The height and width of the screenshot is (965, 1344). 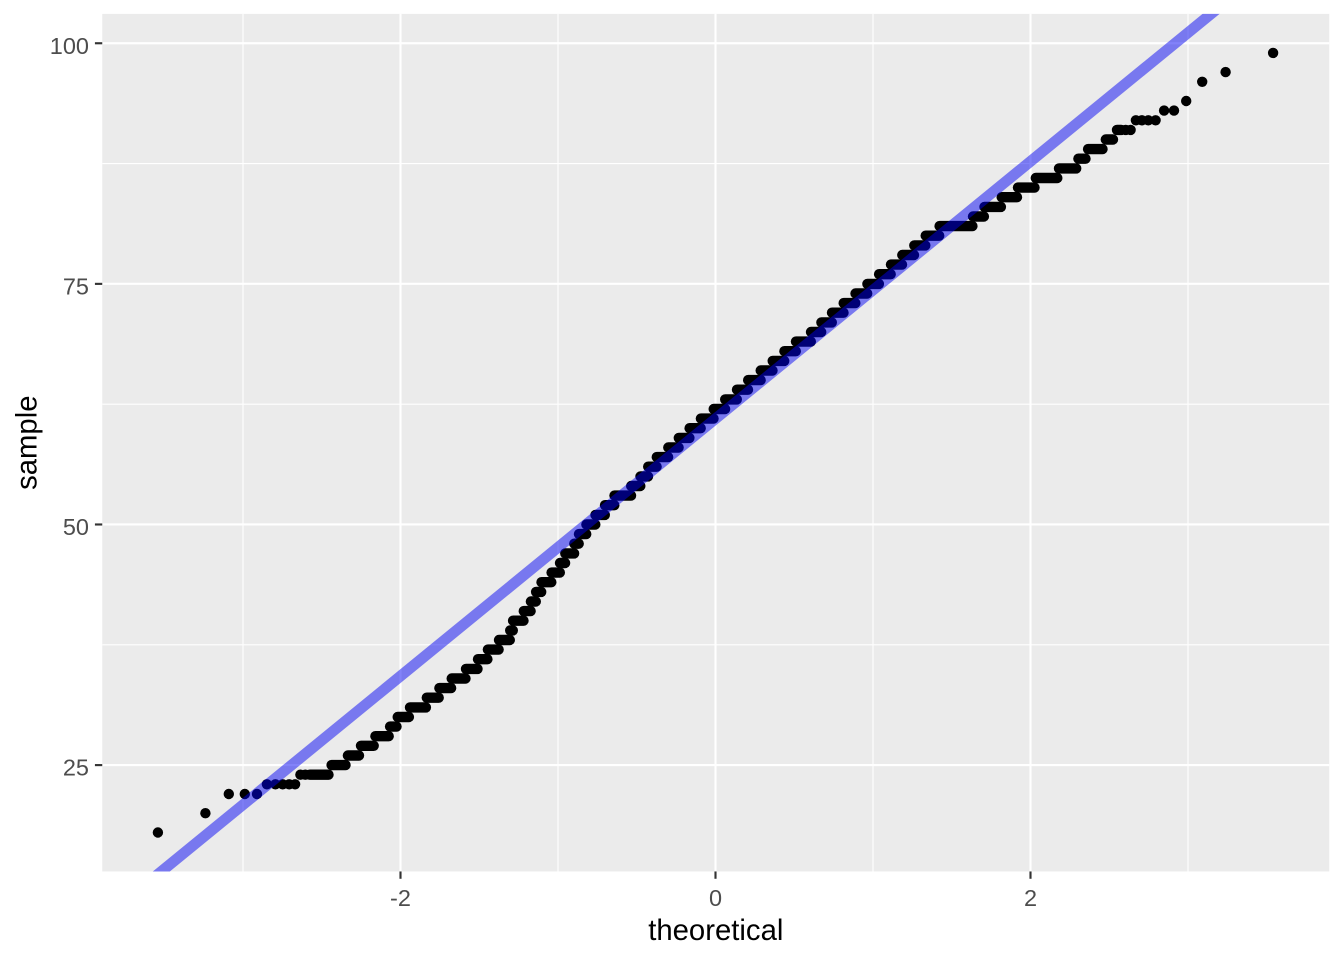 What do you see at coordinates (715, 898) in the screenshot?
I see `svg-text: 0` at bounding box center [715, 898].